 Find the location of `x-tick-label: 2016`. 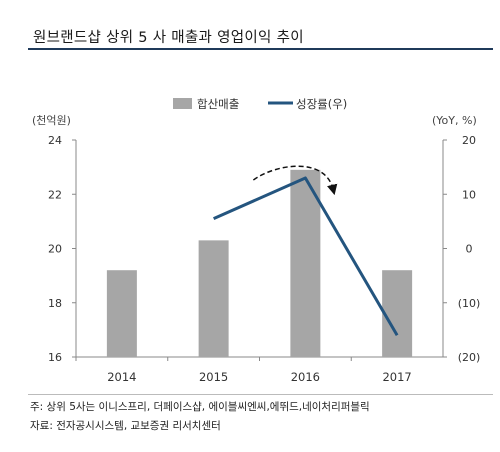

x-tick-label: 2016 is located at coordinates (305, 377).